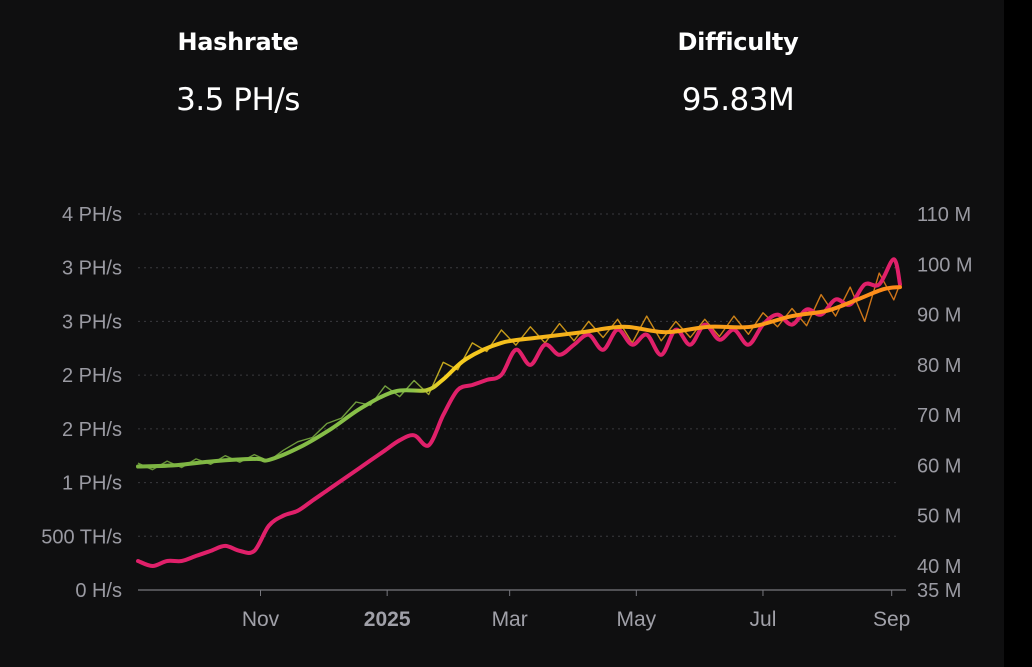 The image size is (1032, 667). What do you see at coordinates (738, 73) in the screenshot?
I see `difficulty-stat: Difficulty 95.83M` at bounding box center [738, 73].